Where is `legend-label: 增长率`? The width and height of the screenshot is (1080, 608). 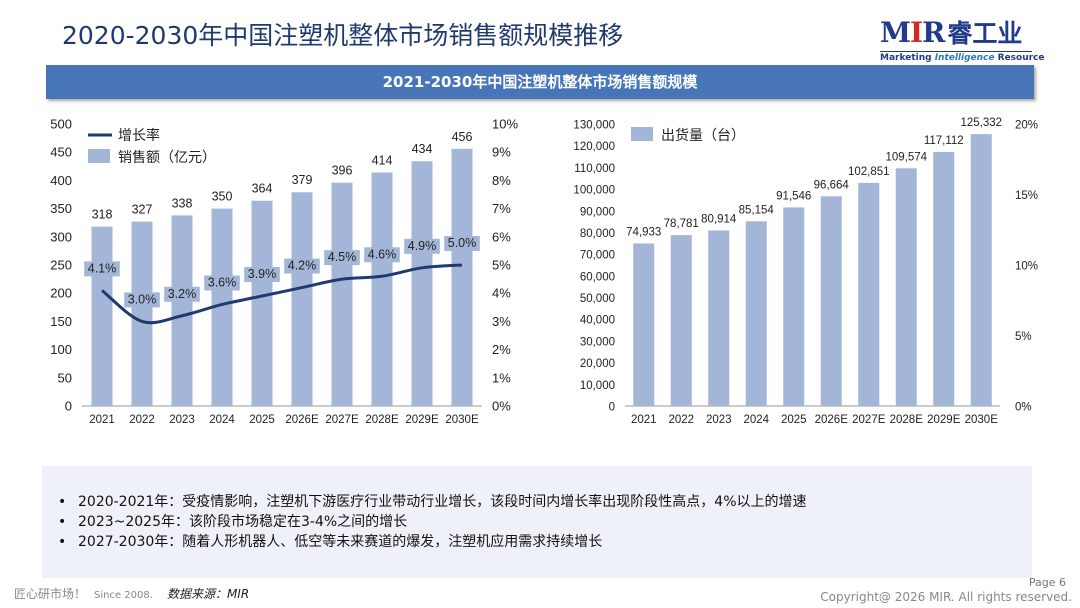
legend-label: 增长率 is located at coordinates (139, 135).